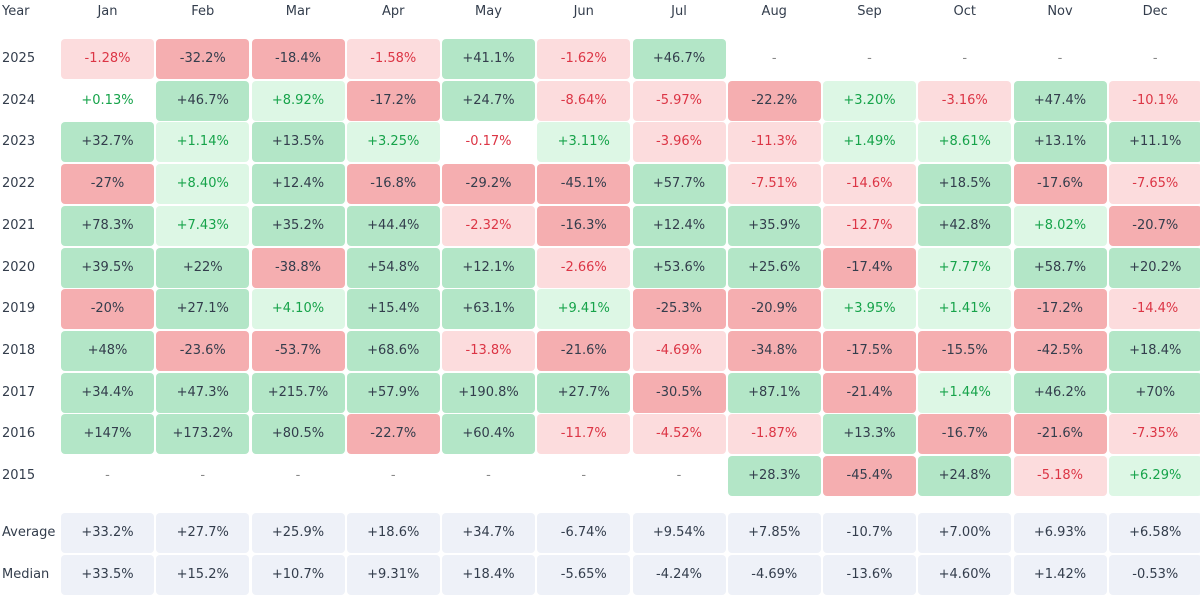 The image size is (1200, 595). Describe the element at coordinates (679, 59) in the screenshot. I see `heatmap-cell-2025-jul: +46.7%` at that location.